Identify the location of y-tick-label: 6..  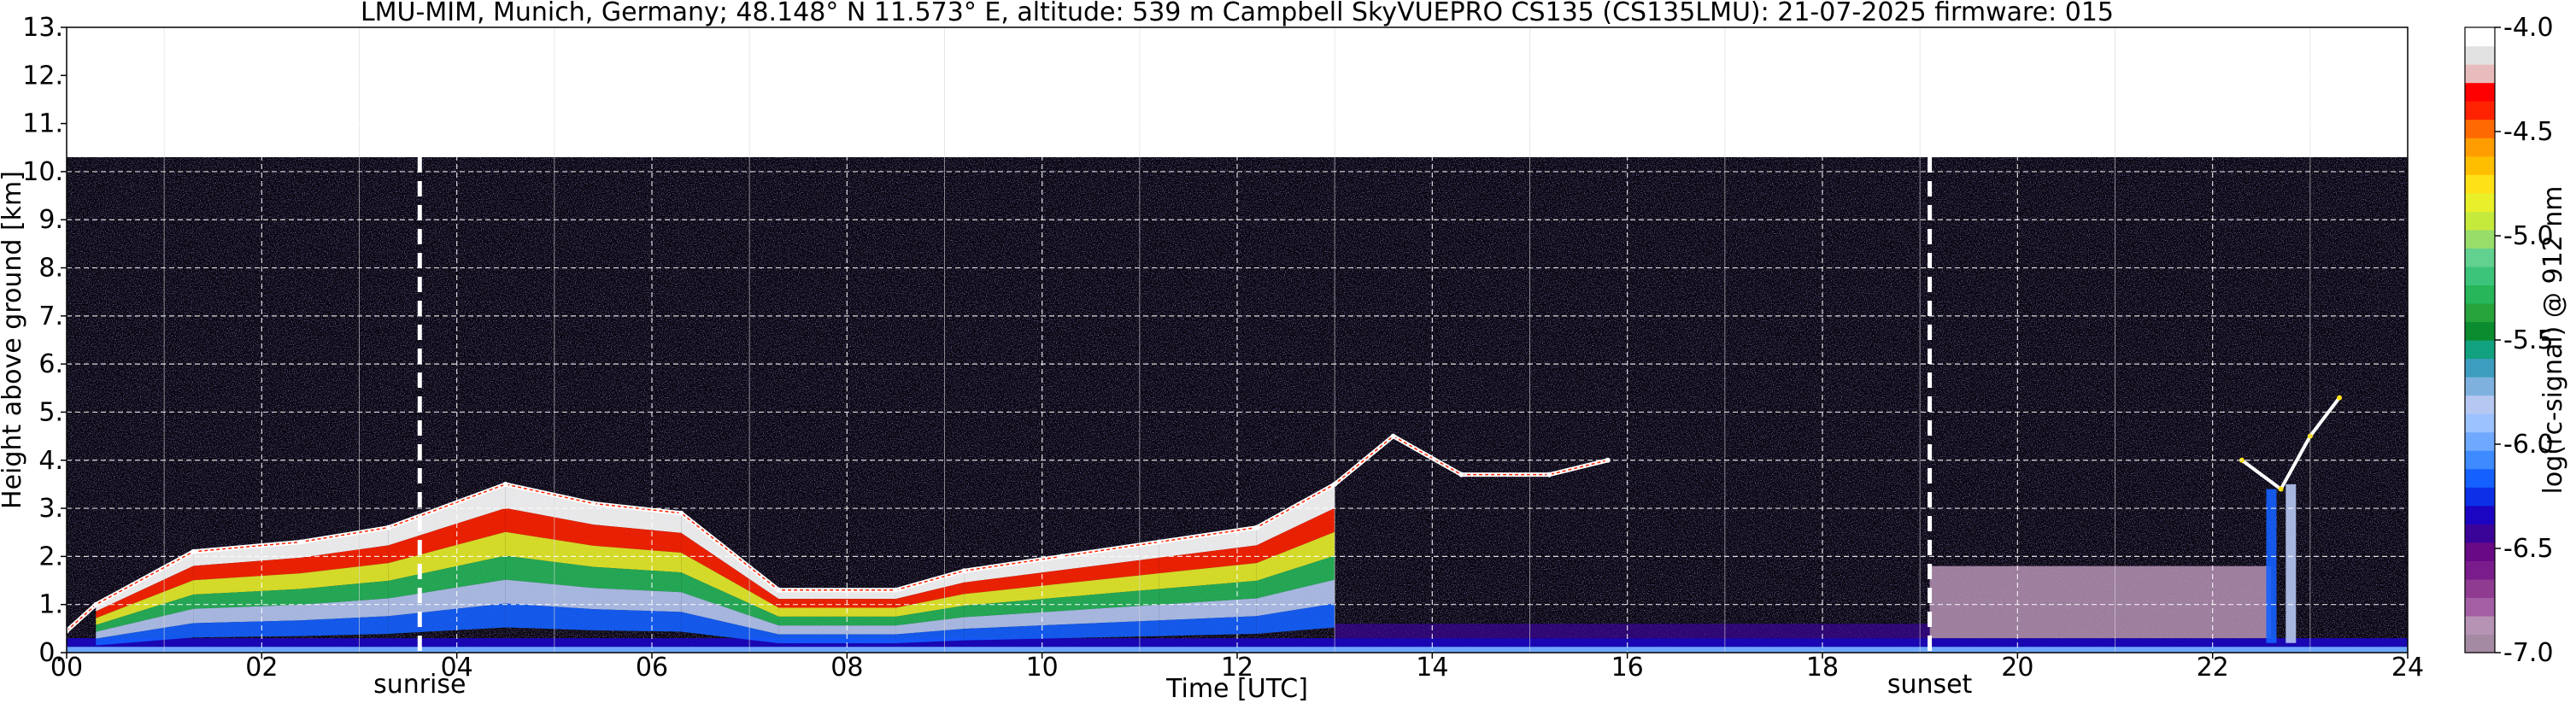
(50, 364).